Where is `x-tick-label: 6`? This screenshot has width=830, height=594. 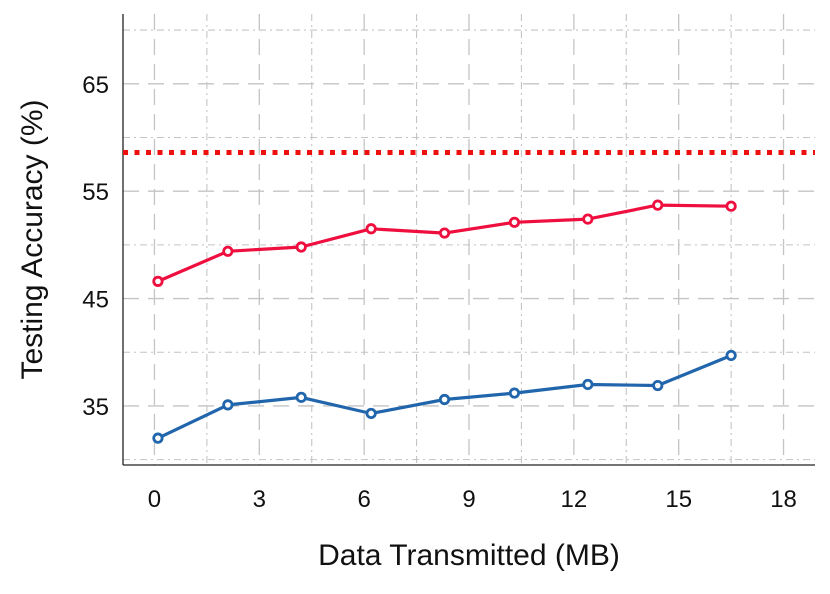 x-tick-label: 6 is located at coordinates (363, 499).